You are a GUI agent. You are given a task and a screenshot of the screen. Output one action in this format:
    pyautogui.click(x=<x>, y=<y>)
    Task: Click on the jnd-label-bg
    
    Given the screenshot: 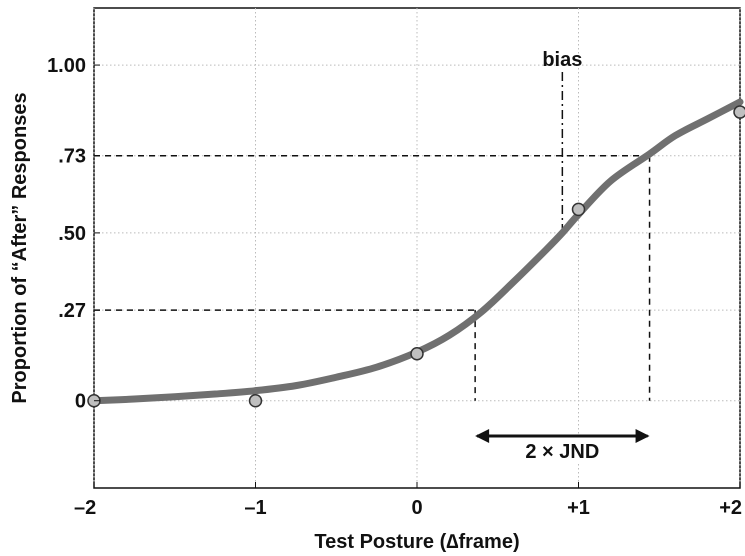 What is the action you would take?
    pyautogui.click(x=562, y=451)
    